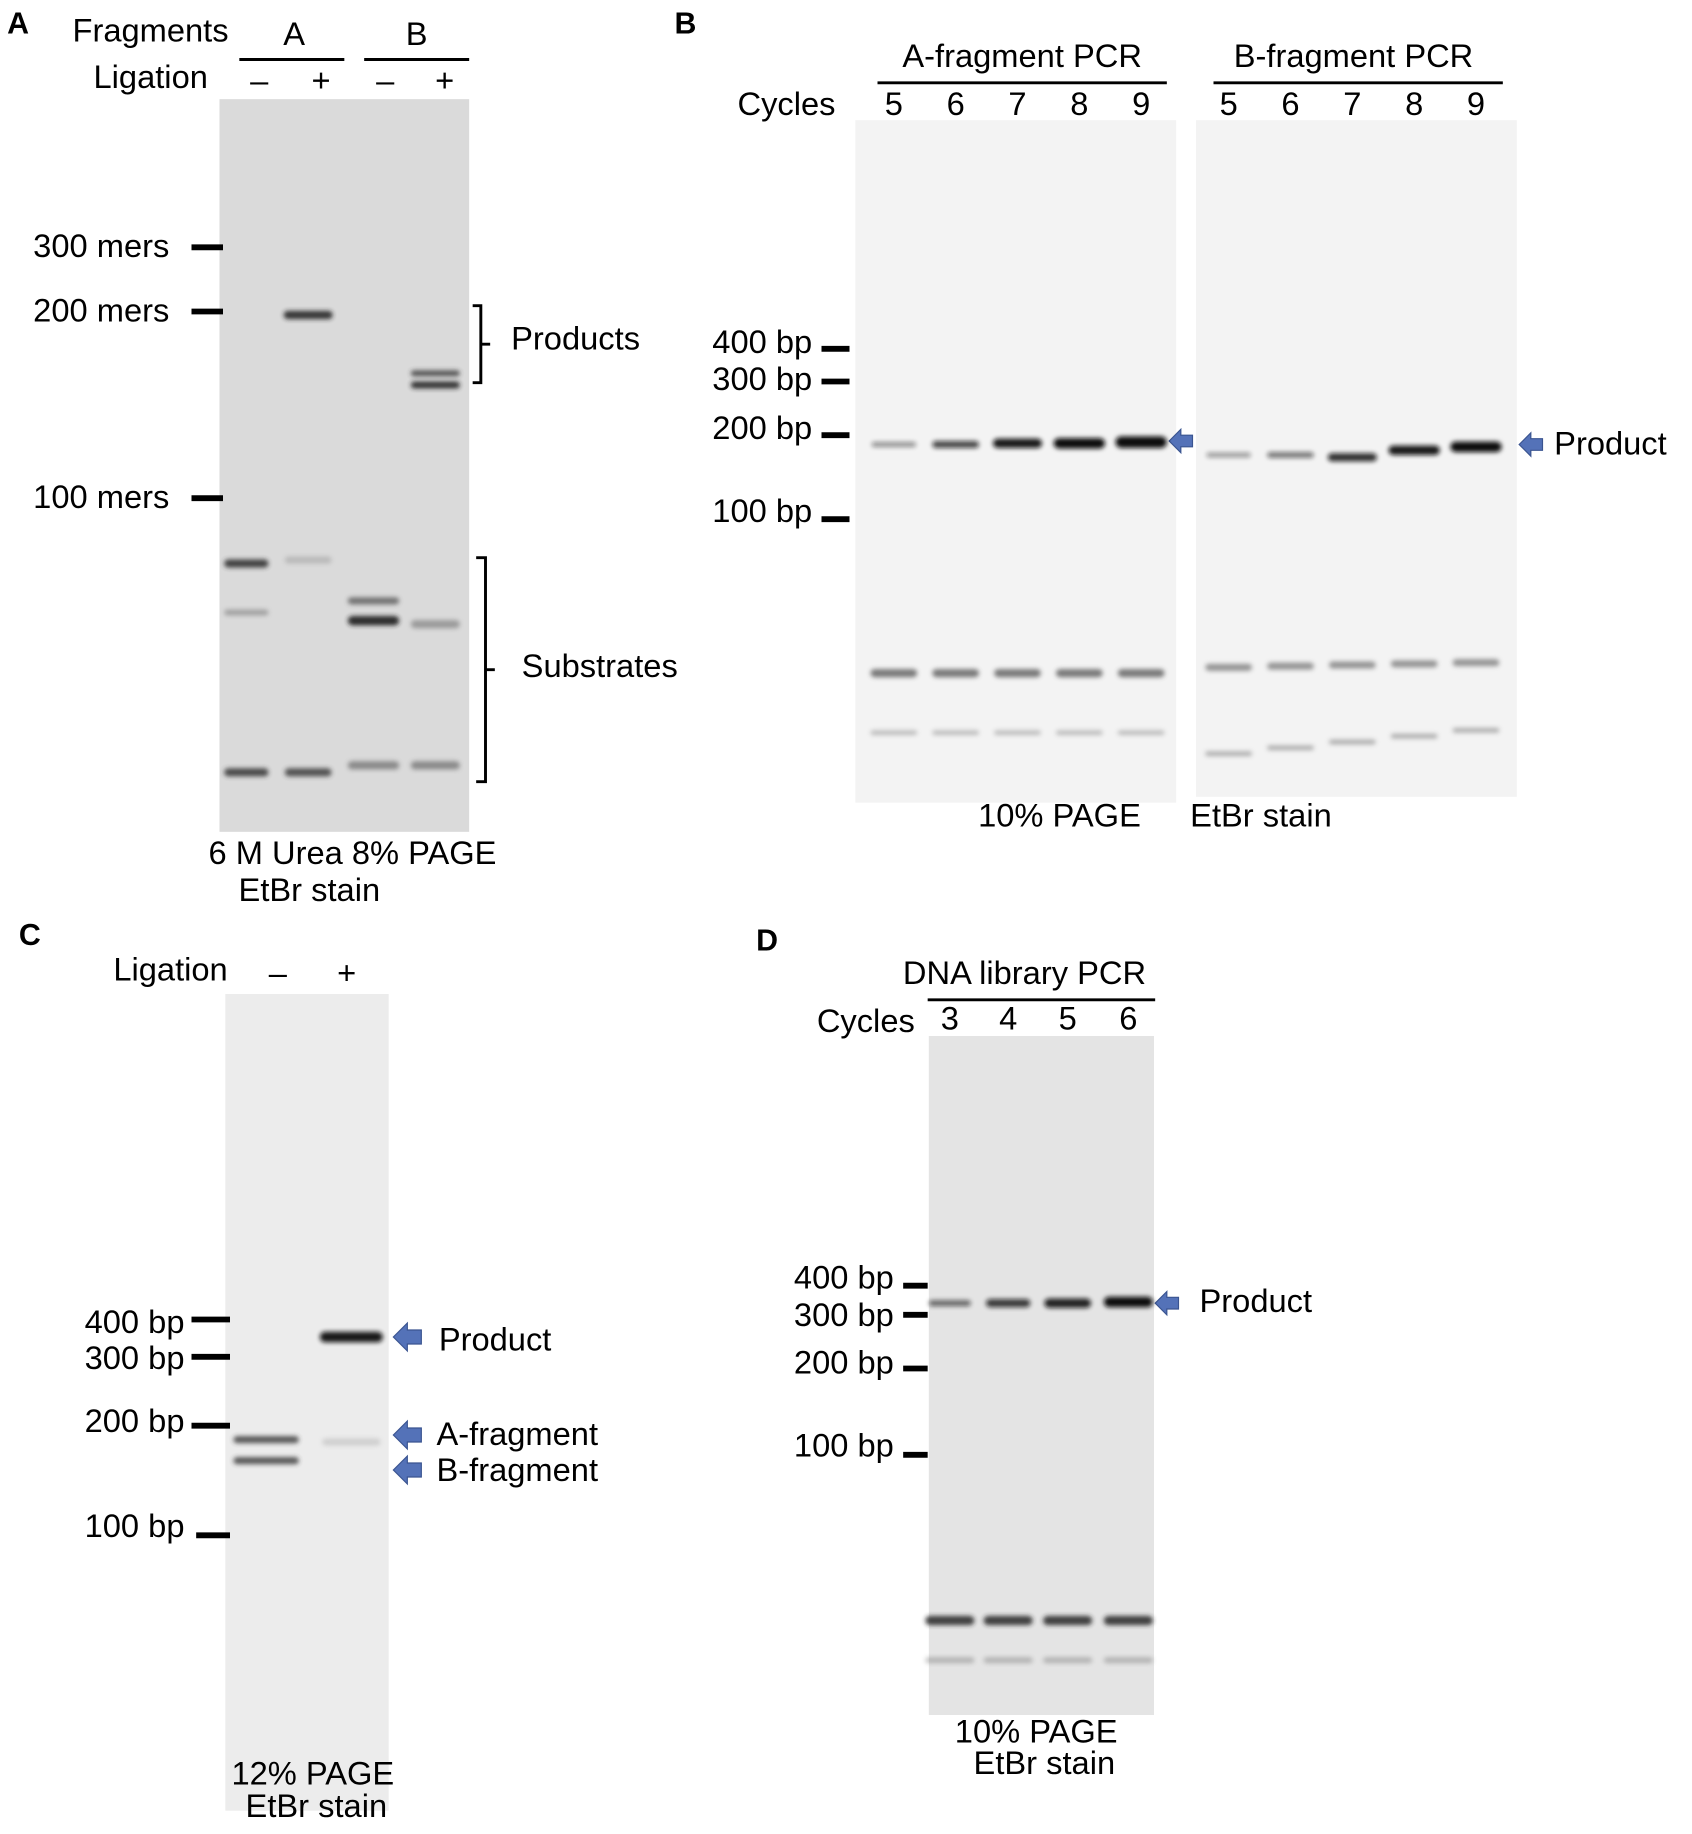 This screenshot has height=1834, width=1692. Describe the element at coordinates (518, 1433) in the screenshot. I see `annotation: A-fragment` at that location.